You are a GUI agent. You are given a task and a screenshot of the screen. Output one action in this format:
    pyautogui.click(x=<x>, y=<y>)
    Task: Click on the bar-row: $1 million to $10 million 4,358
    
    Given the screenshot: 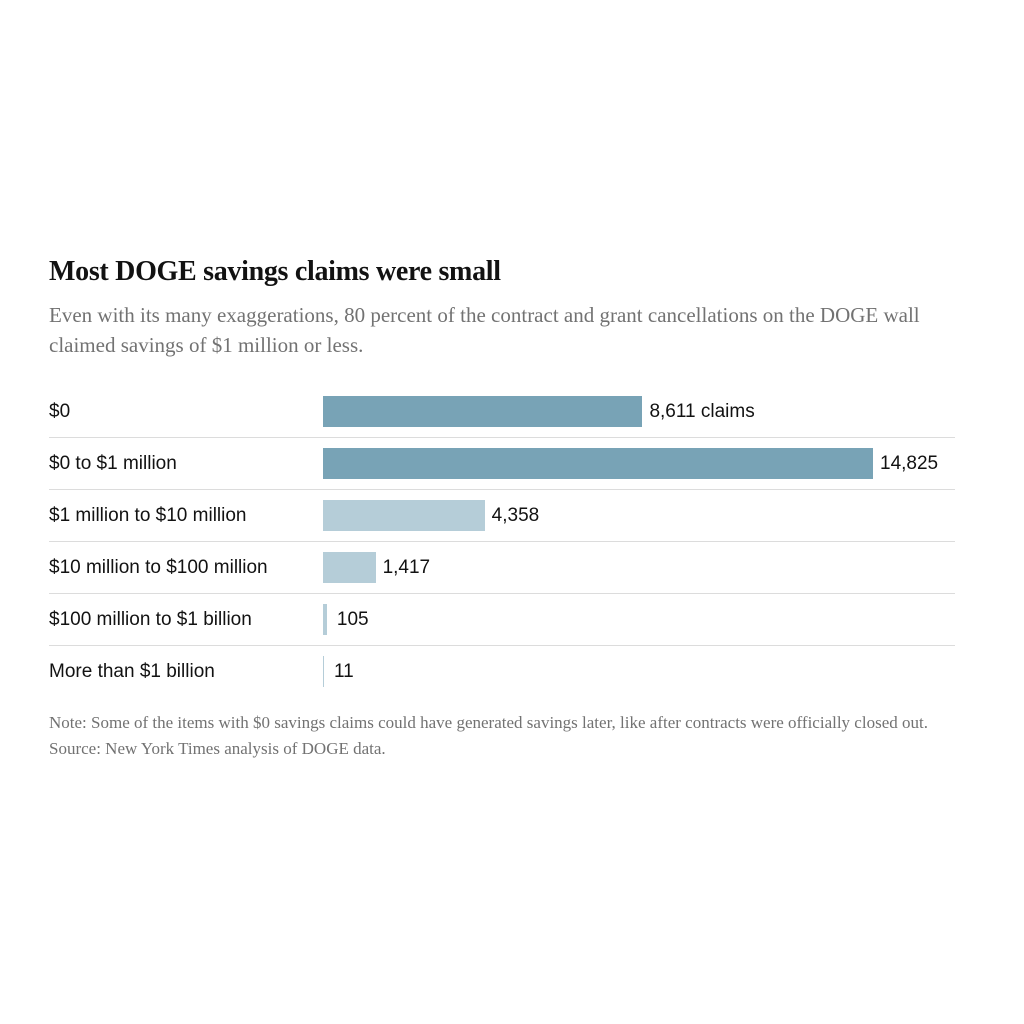 What is the action you would take?
    pyautogui.click(x=502, y=516)
    